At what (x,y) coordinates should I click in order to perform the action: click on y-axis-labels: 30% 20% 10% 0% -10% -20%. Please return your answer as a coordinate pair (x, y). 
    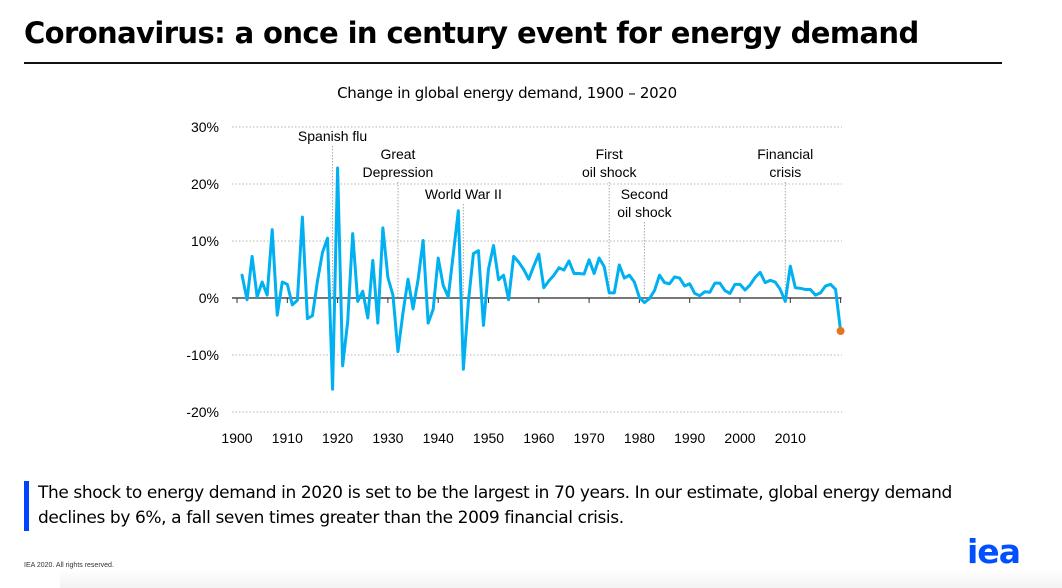
    Looking at the image, I should click on (202, 269).